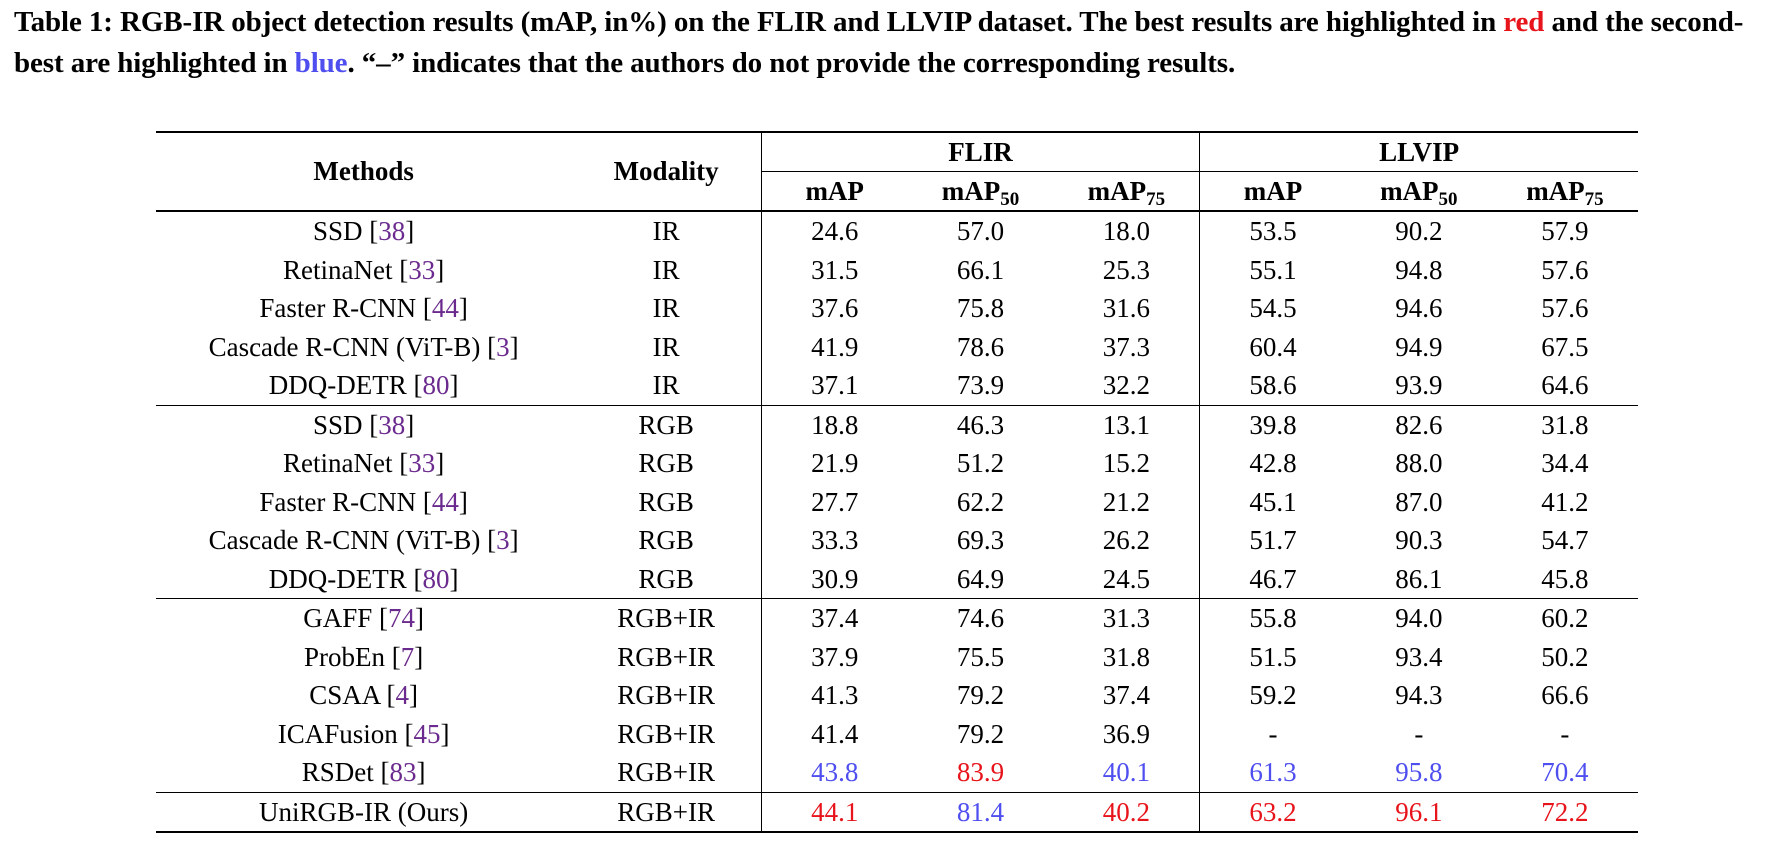 This screenshot has width=1789, height=859. What do you see at coordinates (1564, 812) in the screenshot?
I see `value-cell: 72.2` at bounding box center [1564, 812].